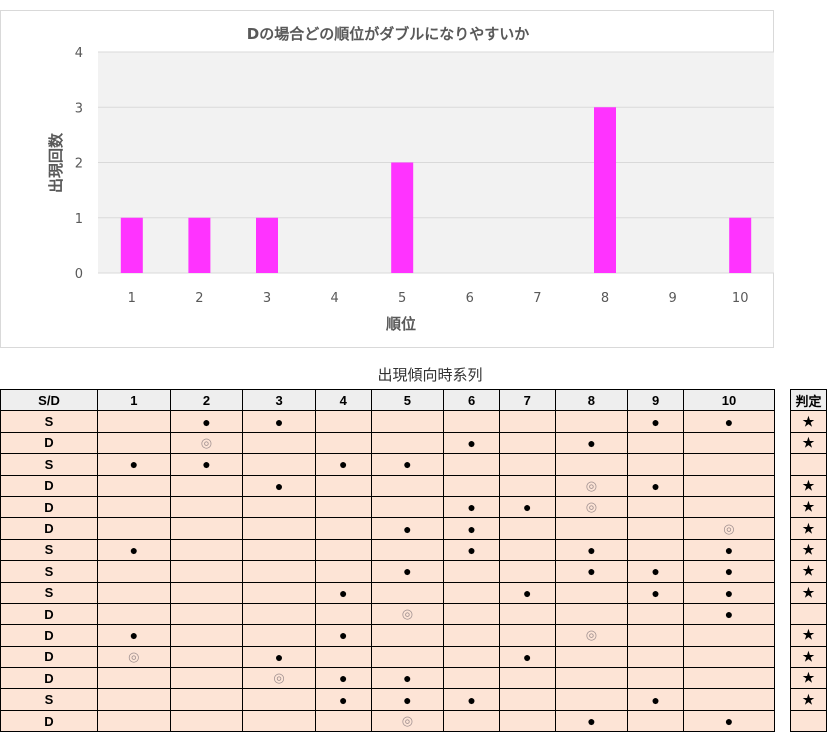 Image resolution: width=828 pixels, height=756 pixels. Describe the element at coordinates (808, 560) in the screenshot. I see `judge-table: 判定 ★ ★ ★ ★ ★ ★ ★ ★ ★ ★ ★ ★` at that location.